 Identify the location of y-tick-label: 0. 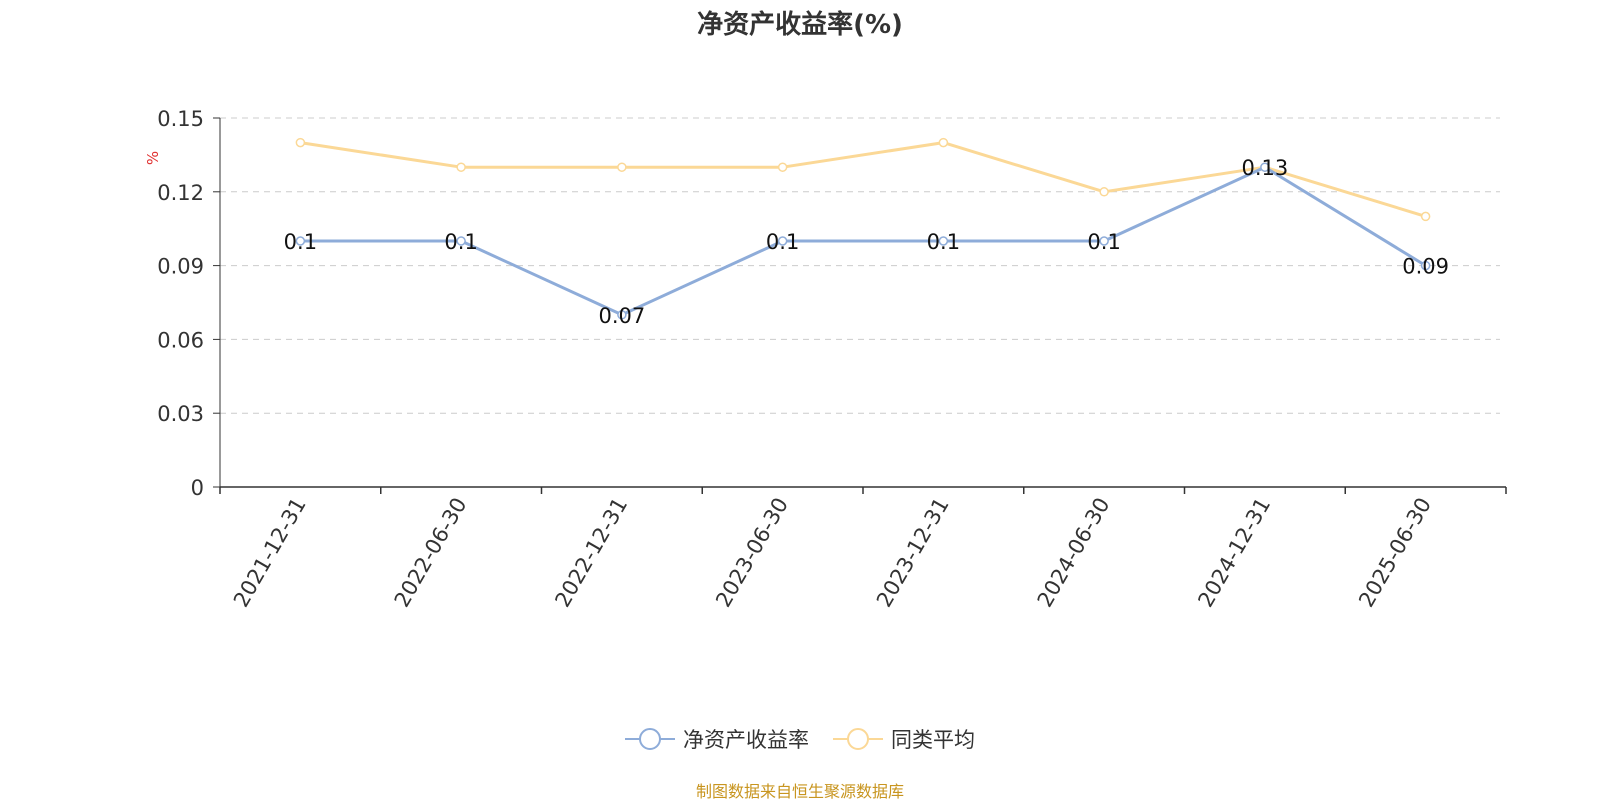
(197, 488).